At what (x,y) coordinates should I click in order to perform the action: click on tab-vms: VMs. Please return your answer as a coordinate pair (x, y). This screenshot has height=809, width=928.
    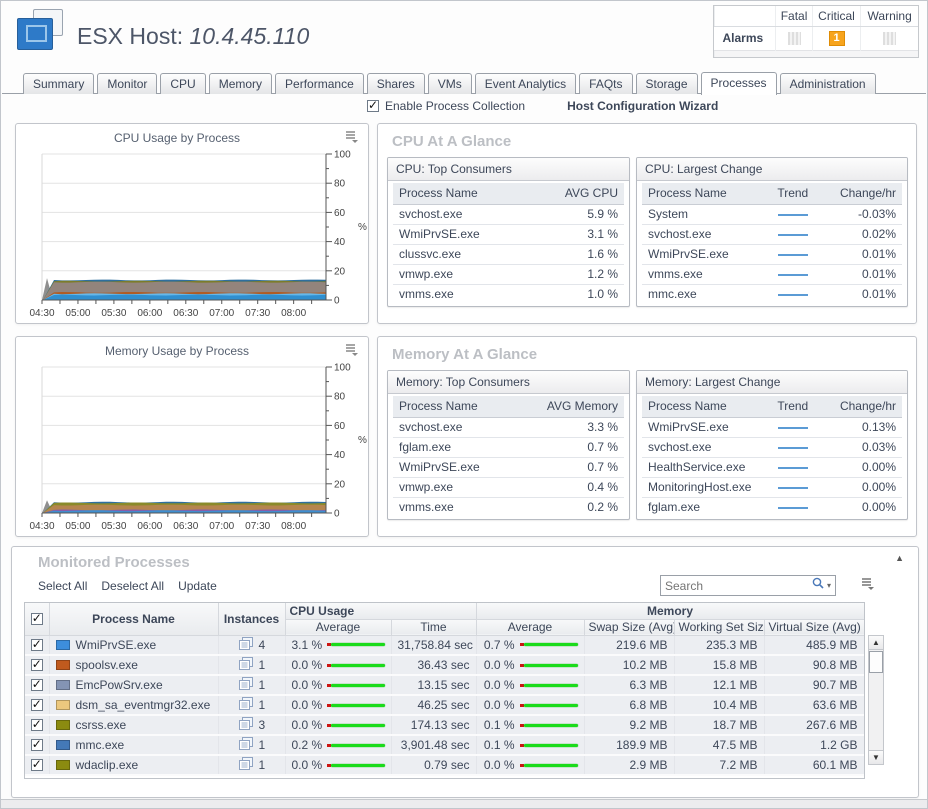
    Looking at the image, I should click on (449, 83).